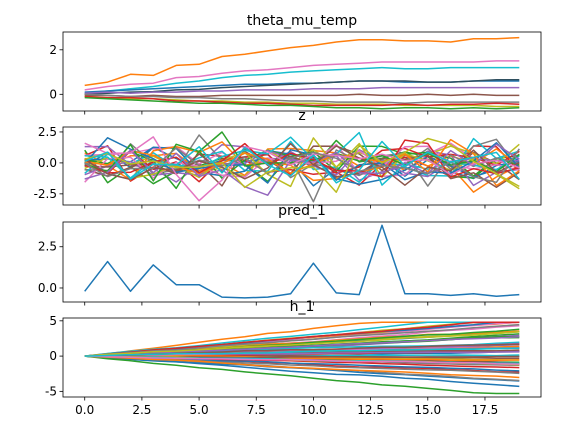  What do you see at coordinates (302, 21) in the screenshot?
I see `subplot-title: theta_mu_temp` at bounding box center [302, 21].